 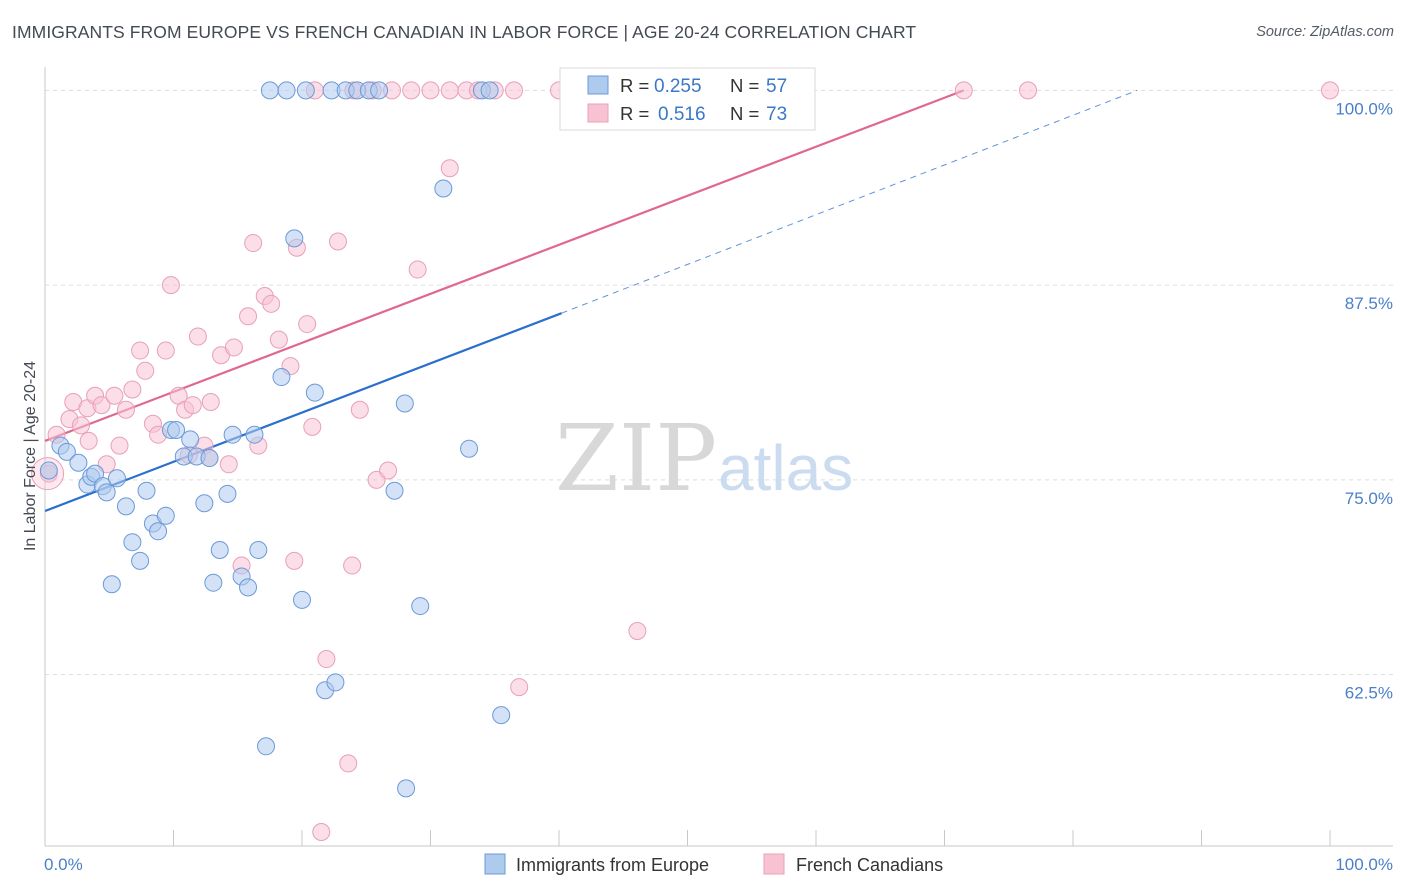 What do you see at coordinates (776, 86) in the screenshot?
I see `legend-n-value-blue: 57` at bounding box center [776, 86].